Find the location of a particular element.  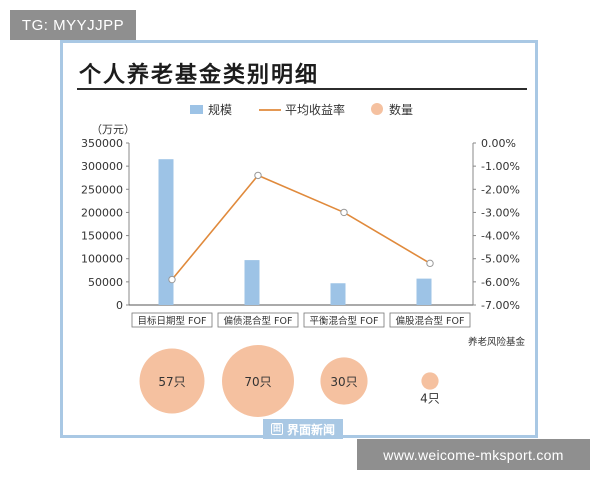

count-label: 30只 is located at coordinates (343, 382).